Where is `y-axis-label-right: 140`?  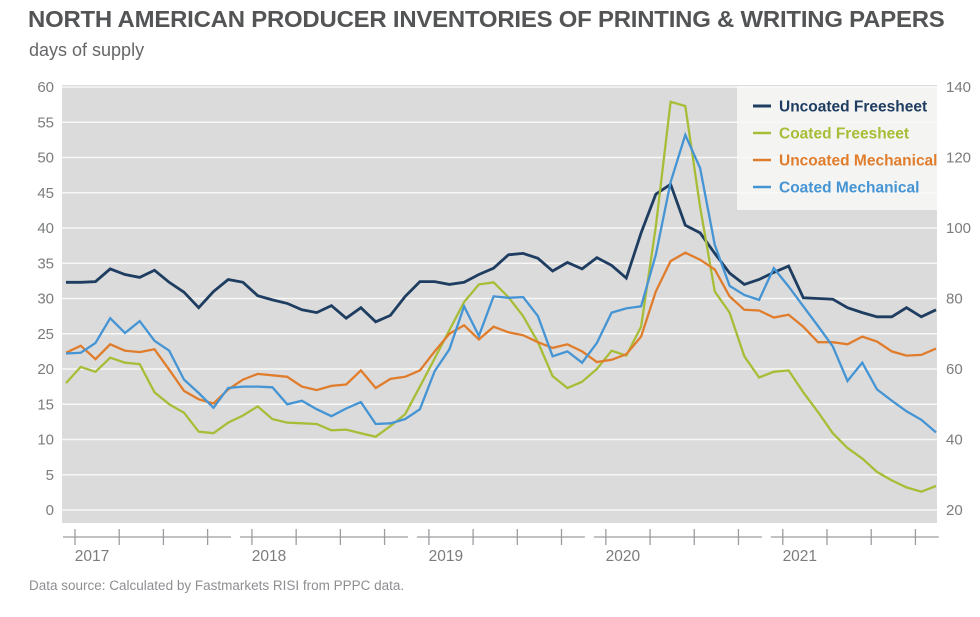
y-axis-label-right: 140 is located at coordinates (958, 87).